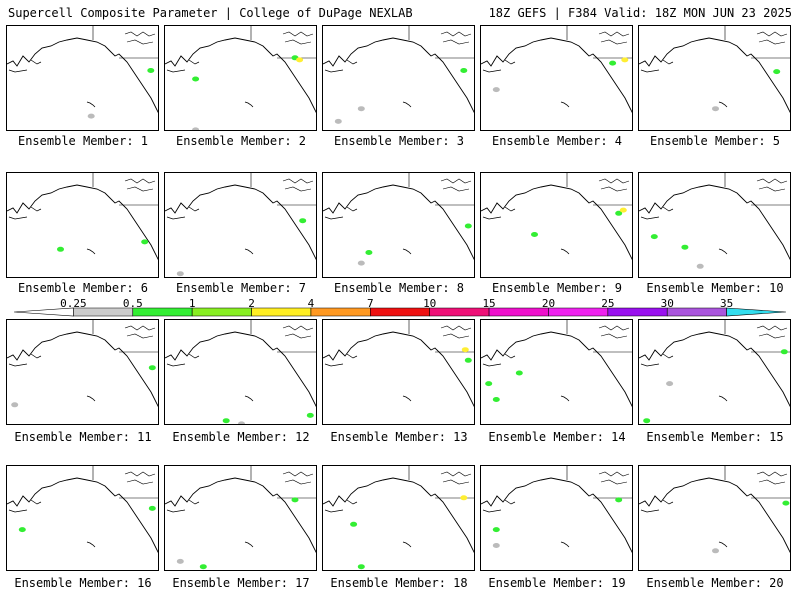  Describe the element at coordinates (399, 288) in the screenshot. I see `panel-label: Ensemble Member: 8` at that location.